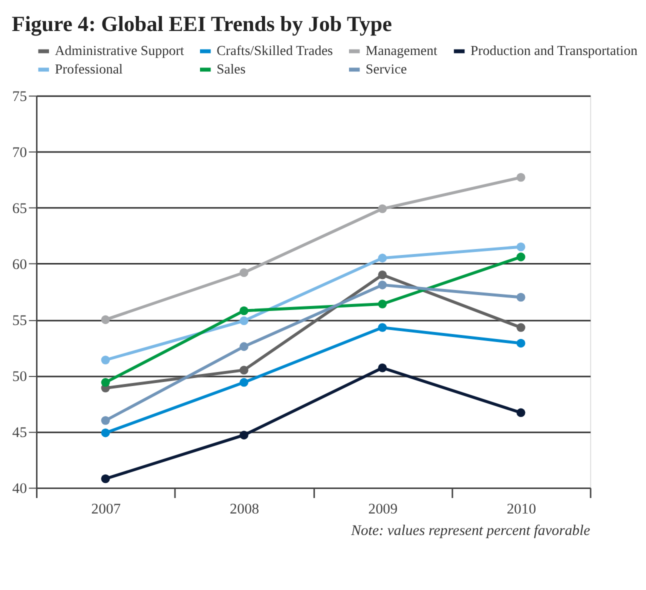 This screenshot has width=646, height=590. Describe the element at coordinates (231, 69) in the screenshot. I see `legend-label: Sales` at that location.